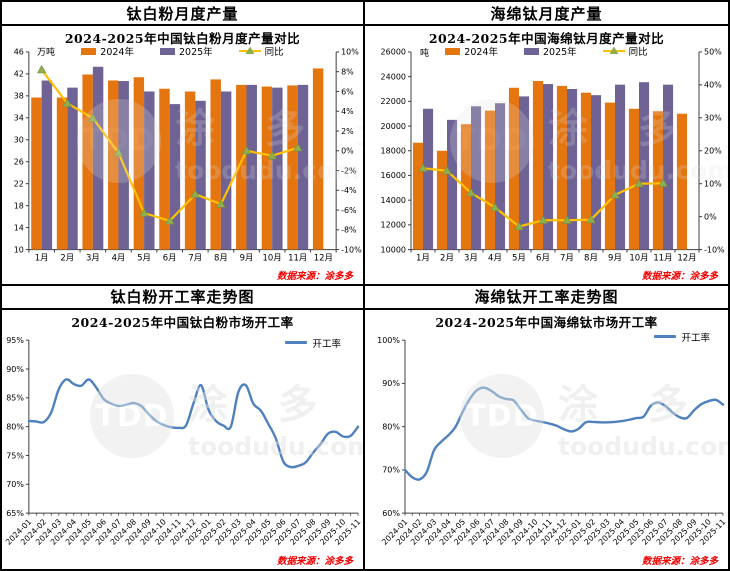 The height and width of the screenshot is (571, 730). What do you see at coordinates (19, 96) in the screenshot?
I see `left-axis-tick-label: 38` at bounding box center [19, 96].